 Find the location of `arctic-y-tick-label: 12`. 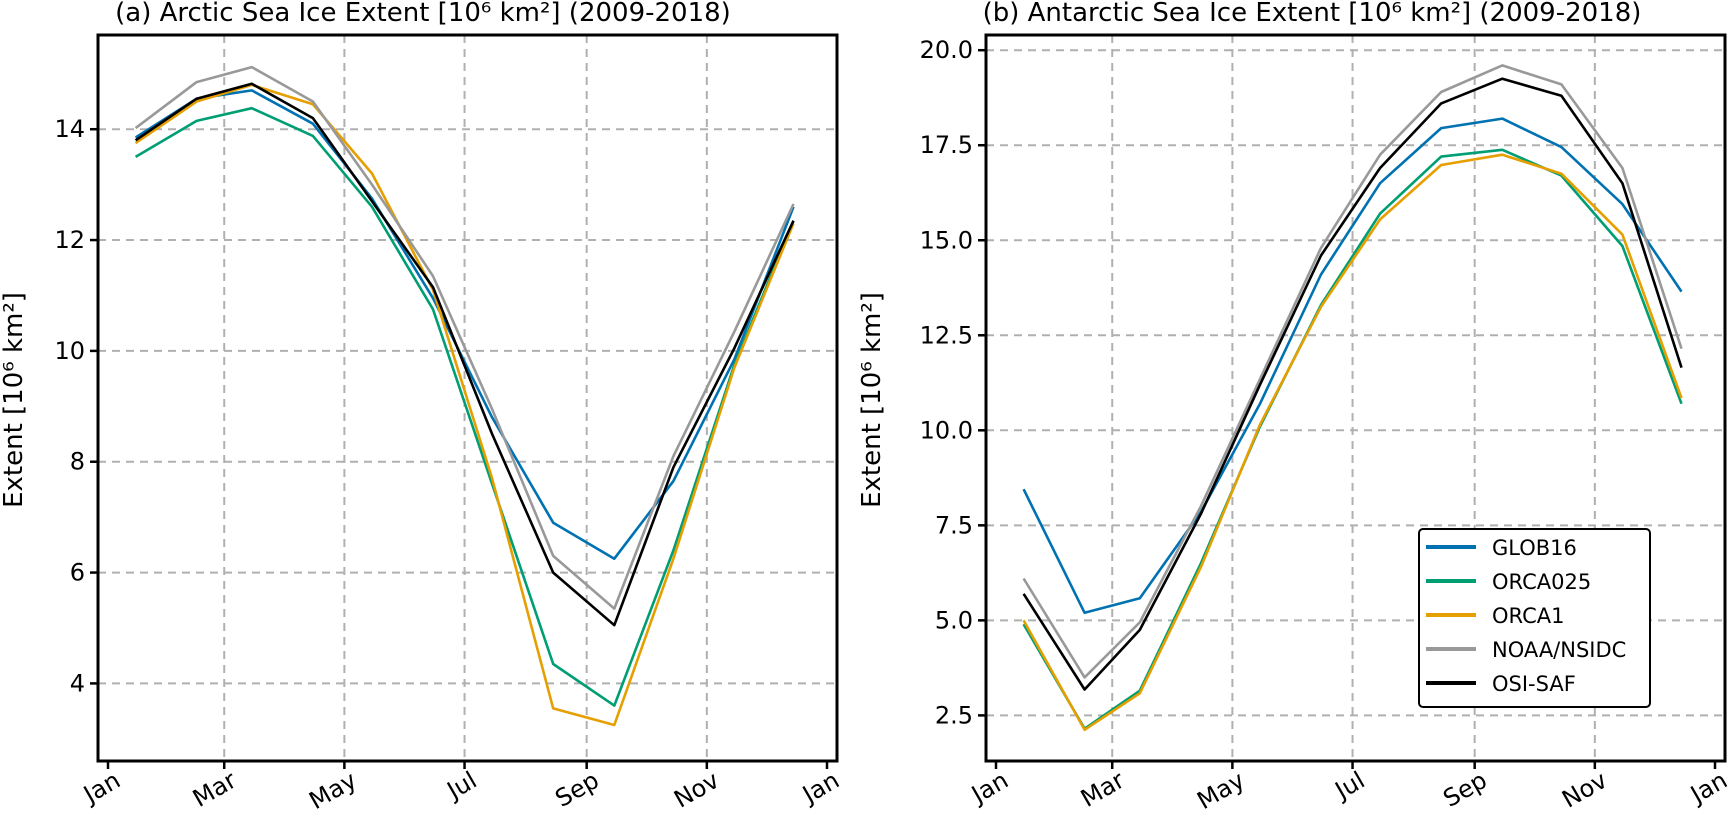

arctic-y-tick-label: 12 is located at coordinates (69, 240).